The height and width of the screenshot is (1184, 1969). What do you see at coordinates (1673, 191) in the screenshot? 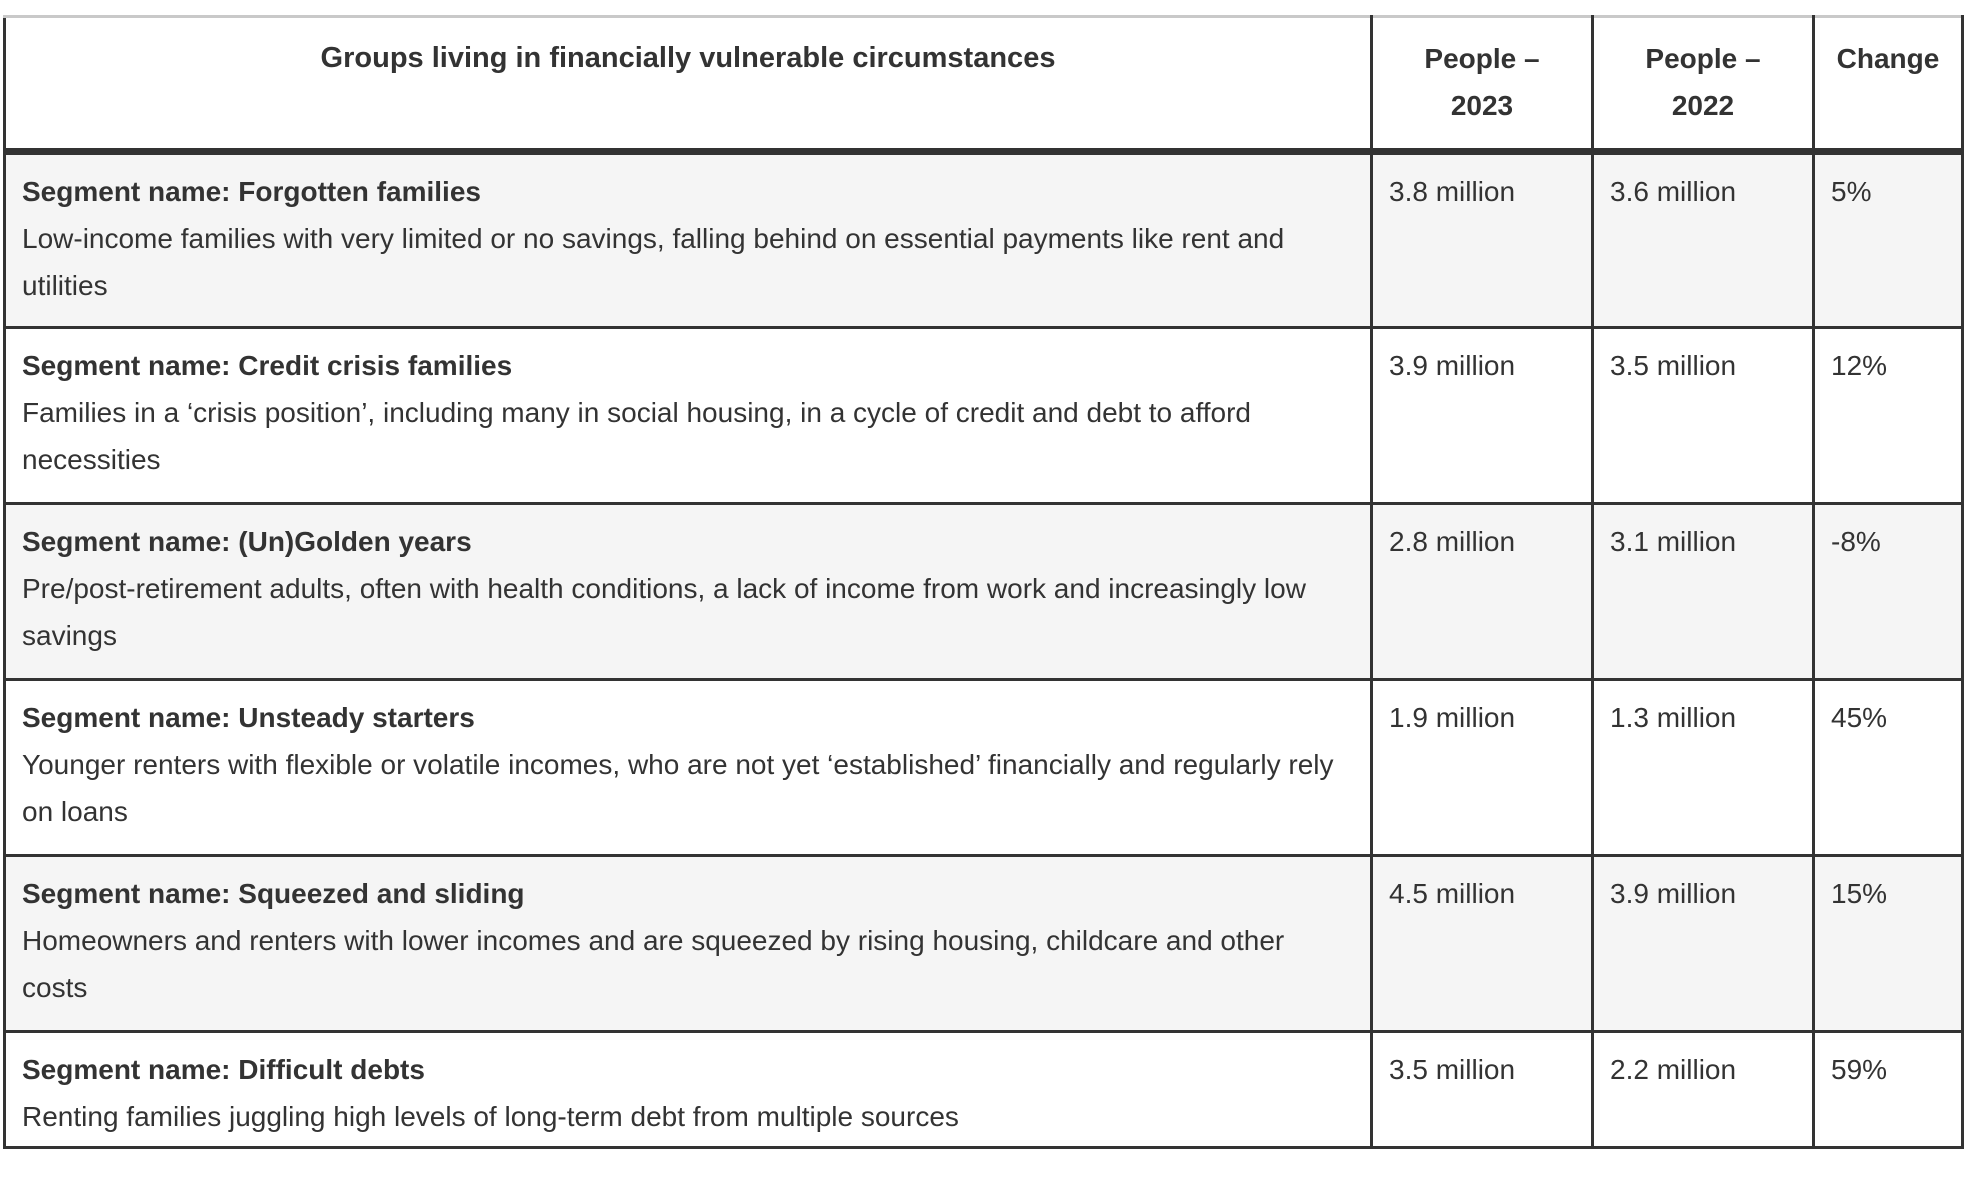
I see `people-2022-value: 3.6 million` at bounding box center [1673, 191].